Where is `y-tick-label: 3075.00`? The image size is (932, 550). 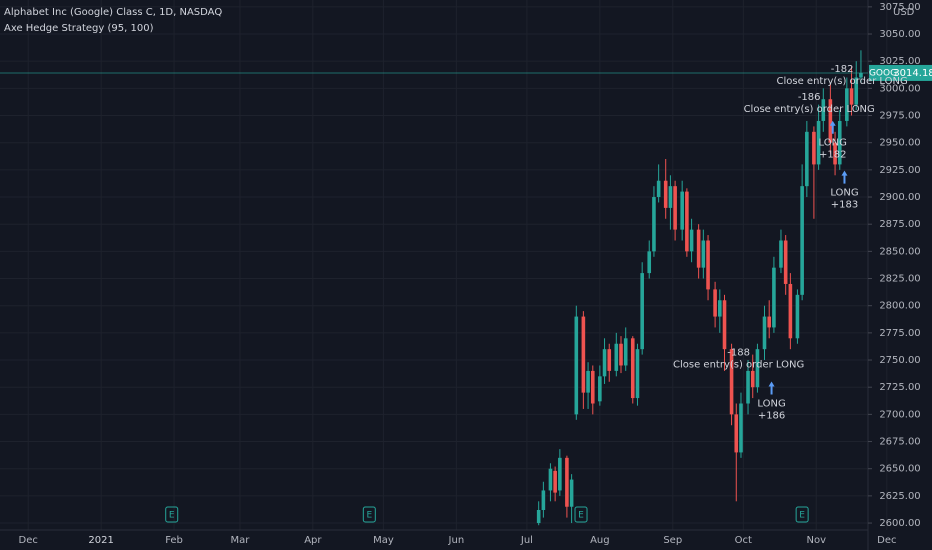
y-tick-label: 3075.00 is located at coordinates (899, 7).